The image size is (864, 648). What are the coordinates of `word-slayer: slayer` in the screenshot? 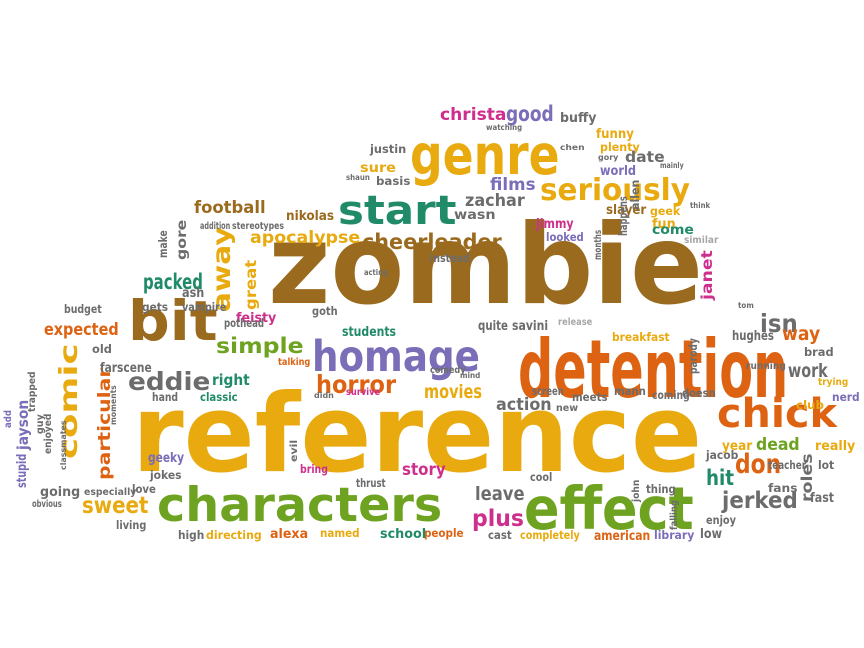 It's located at (626, 210).